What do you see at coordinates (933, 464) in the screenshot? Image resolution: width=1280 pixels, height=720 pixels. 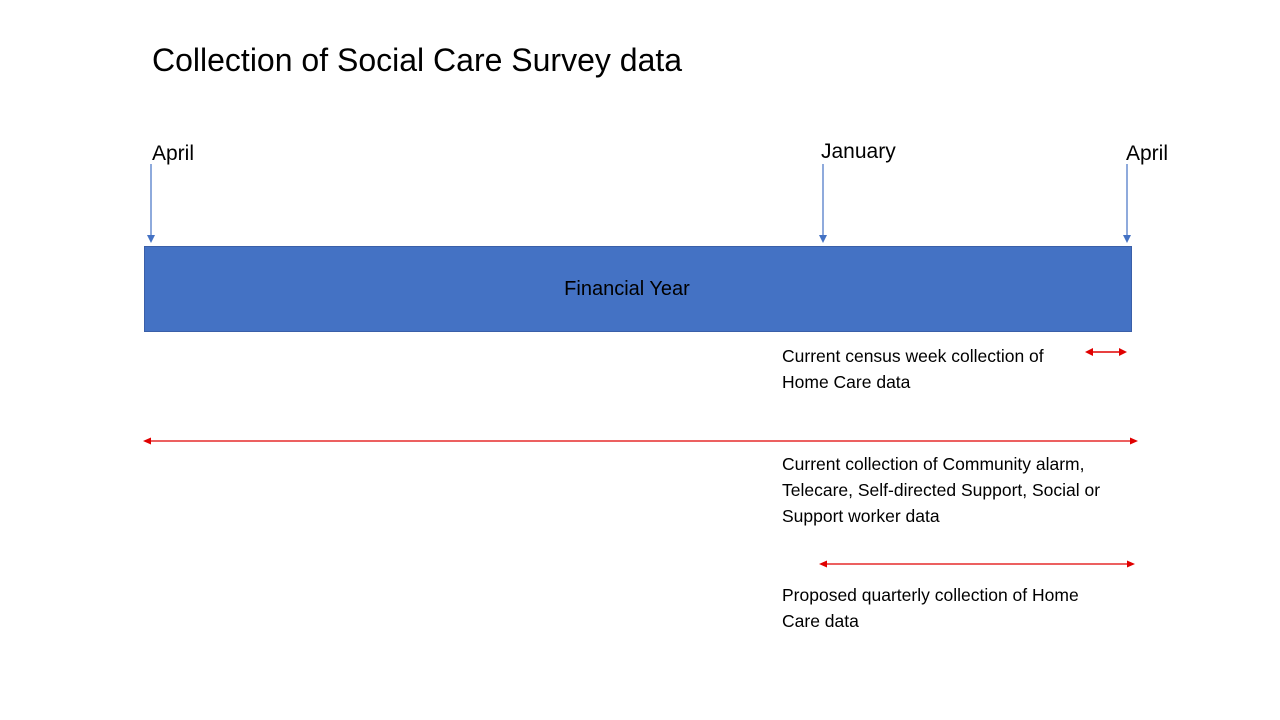 I see `current-collection-note-line1: Current collection of Community alarm,` at bounding box center [933, 464].